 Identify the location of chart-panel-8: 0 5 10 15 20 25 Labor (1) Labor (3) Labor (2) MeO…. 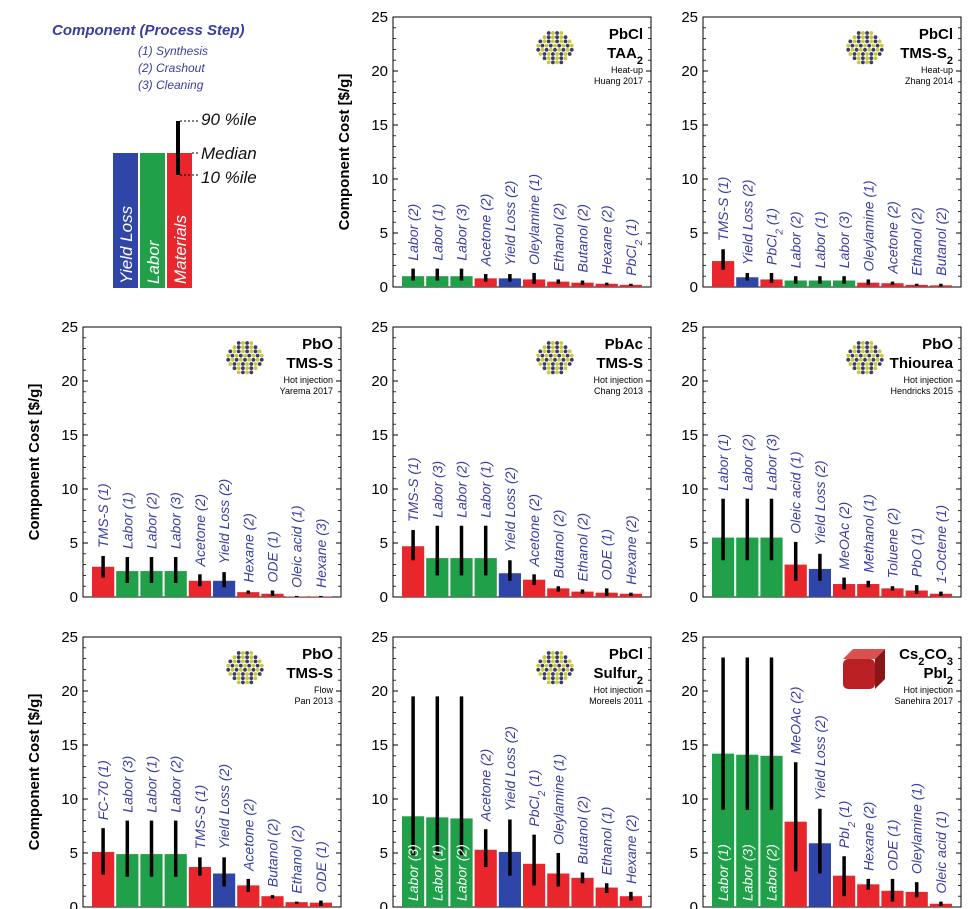
(821, 769).